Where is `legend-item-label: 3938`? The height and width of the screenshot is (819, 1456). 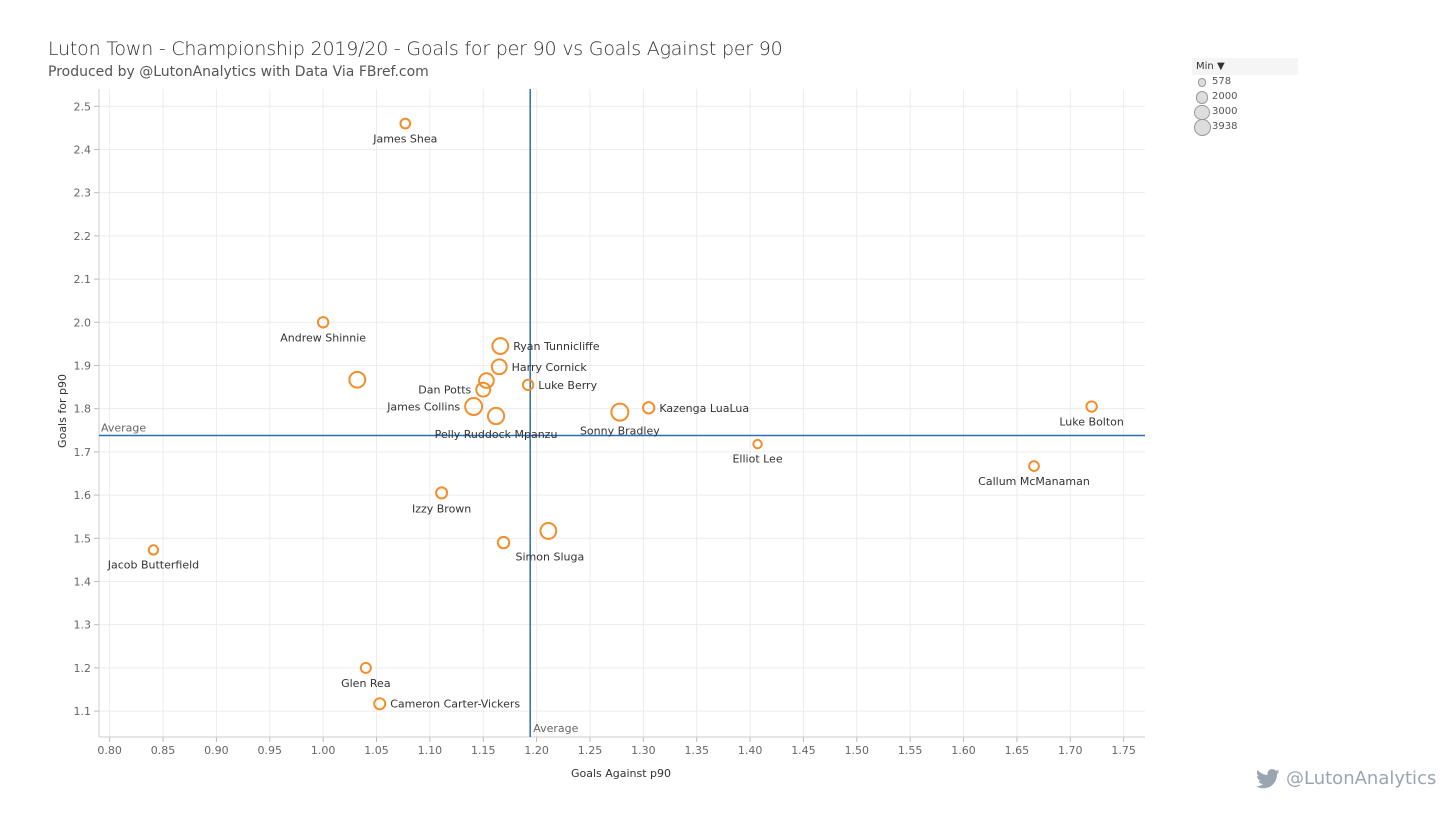 legend-item-label: 3938 is located at coordinates (1225, 126).